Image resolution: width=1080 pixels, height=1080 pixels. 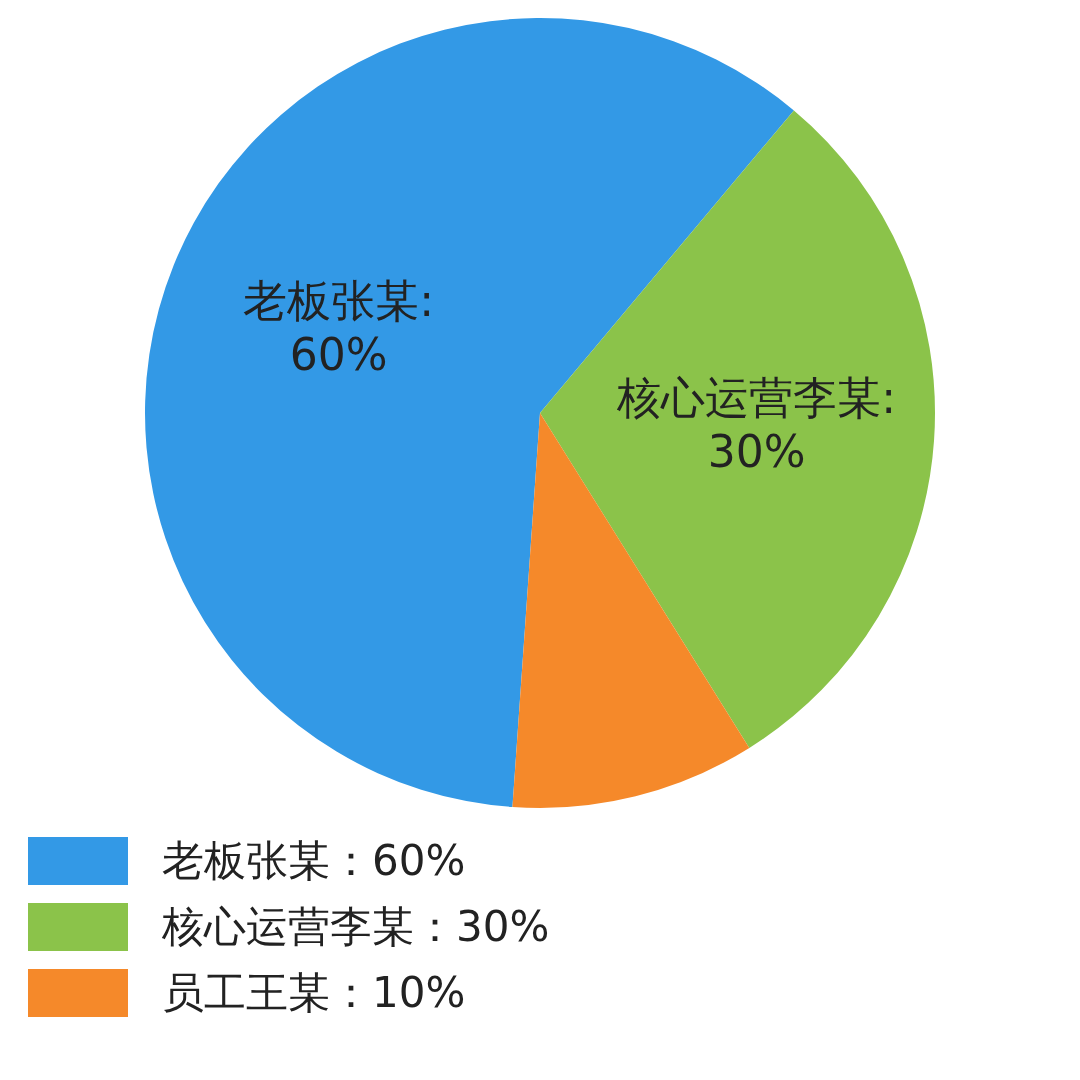 I want to click on legend-label: 老板张某：60%, so click(x=314, y=861).